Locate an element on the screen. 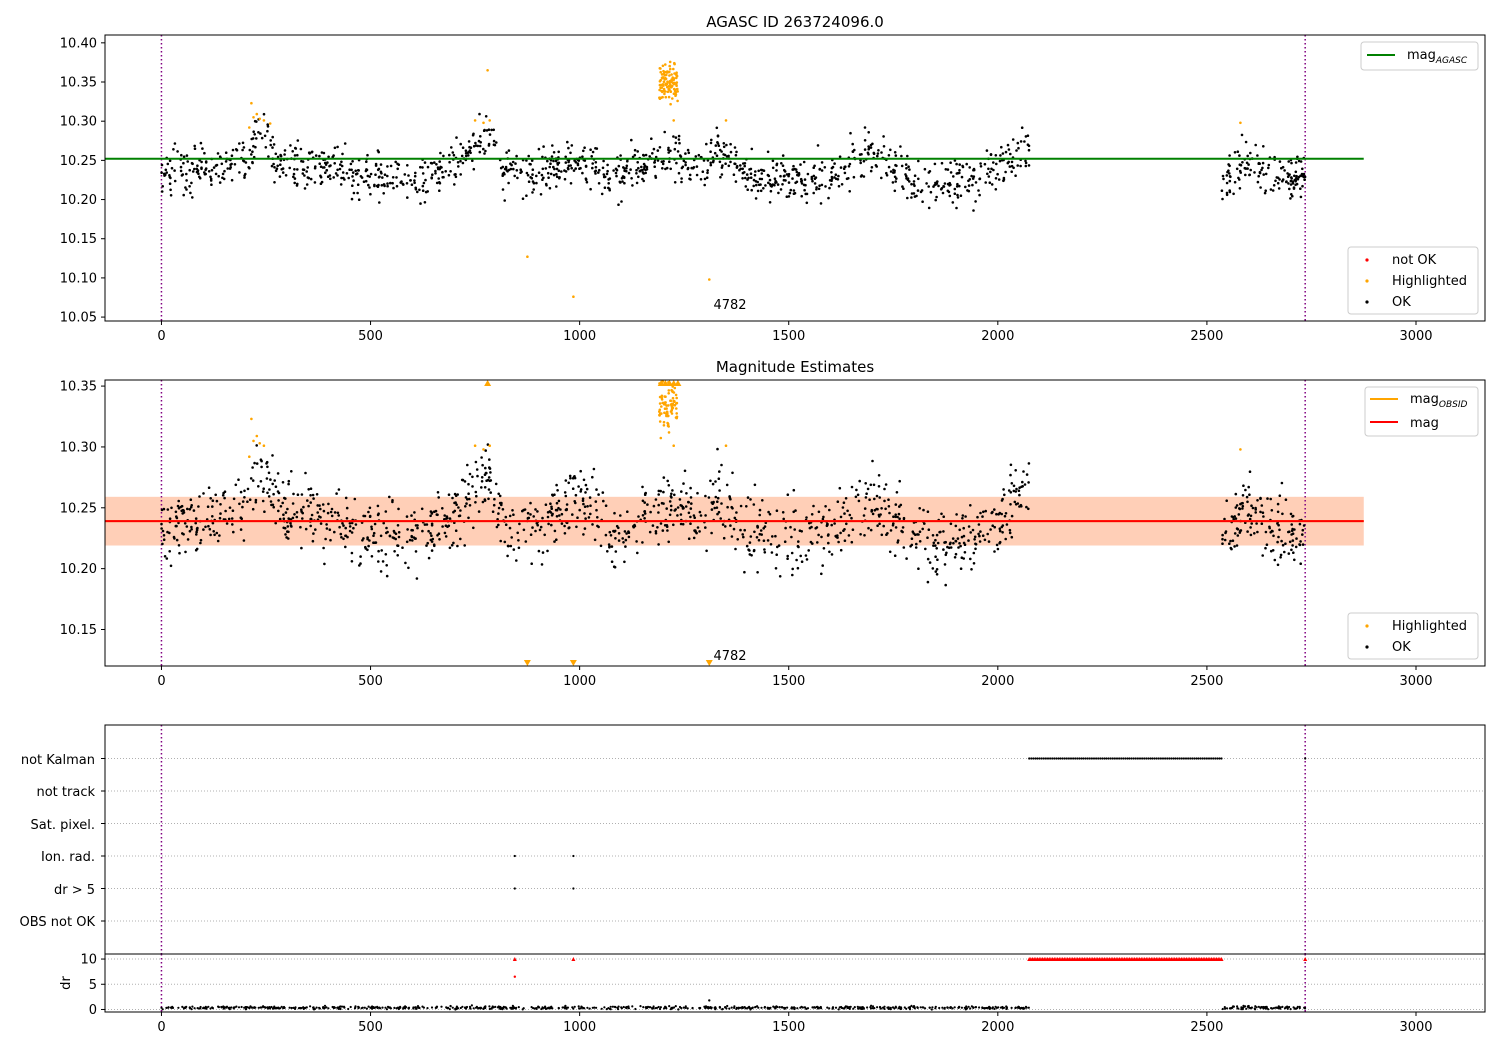 The image size is (1500, 1050). y-tick-label: 10 is located at coordinates (88, 960).